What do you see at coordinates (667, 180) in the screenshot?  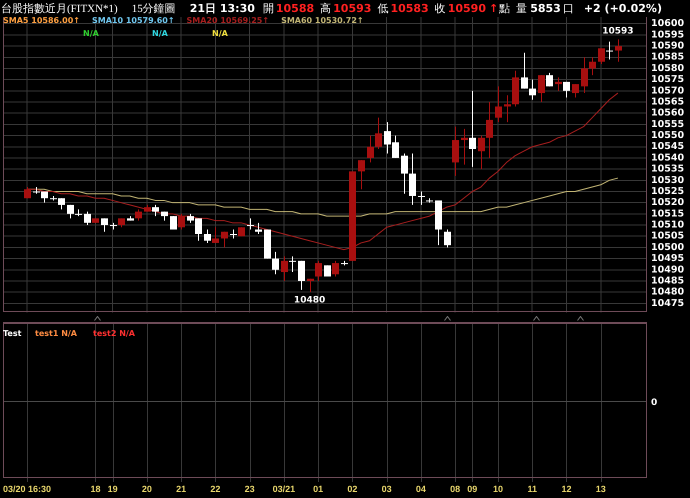 I see `y-tick-label: 10530` at bounding box center [667, 180].